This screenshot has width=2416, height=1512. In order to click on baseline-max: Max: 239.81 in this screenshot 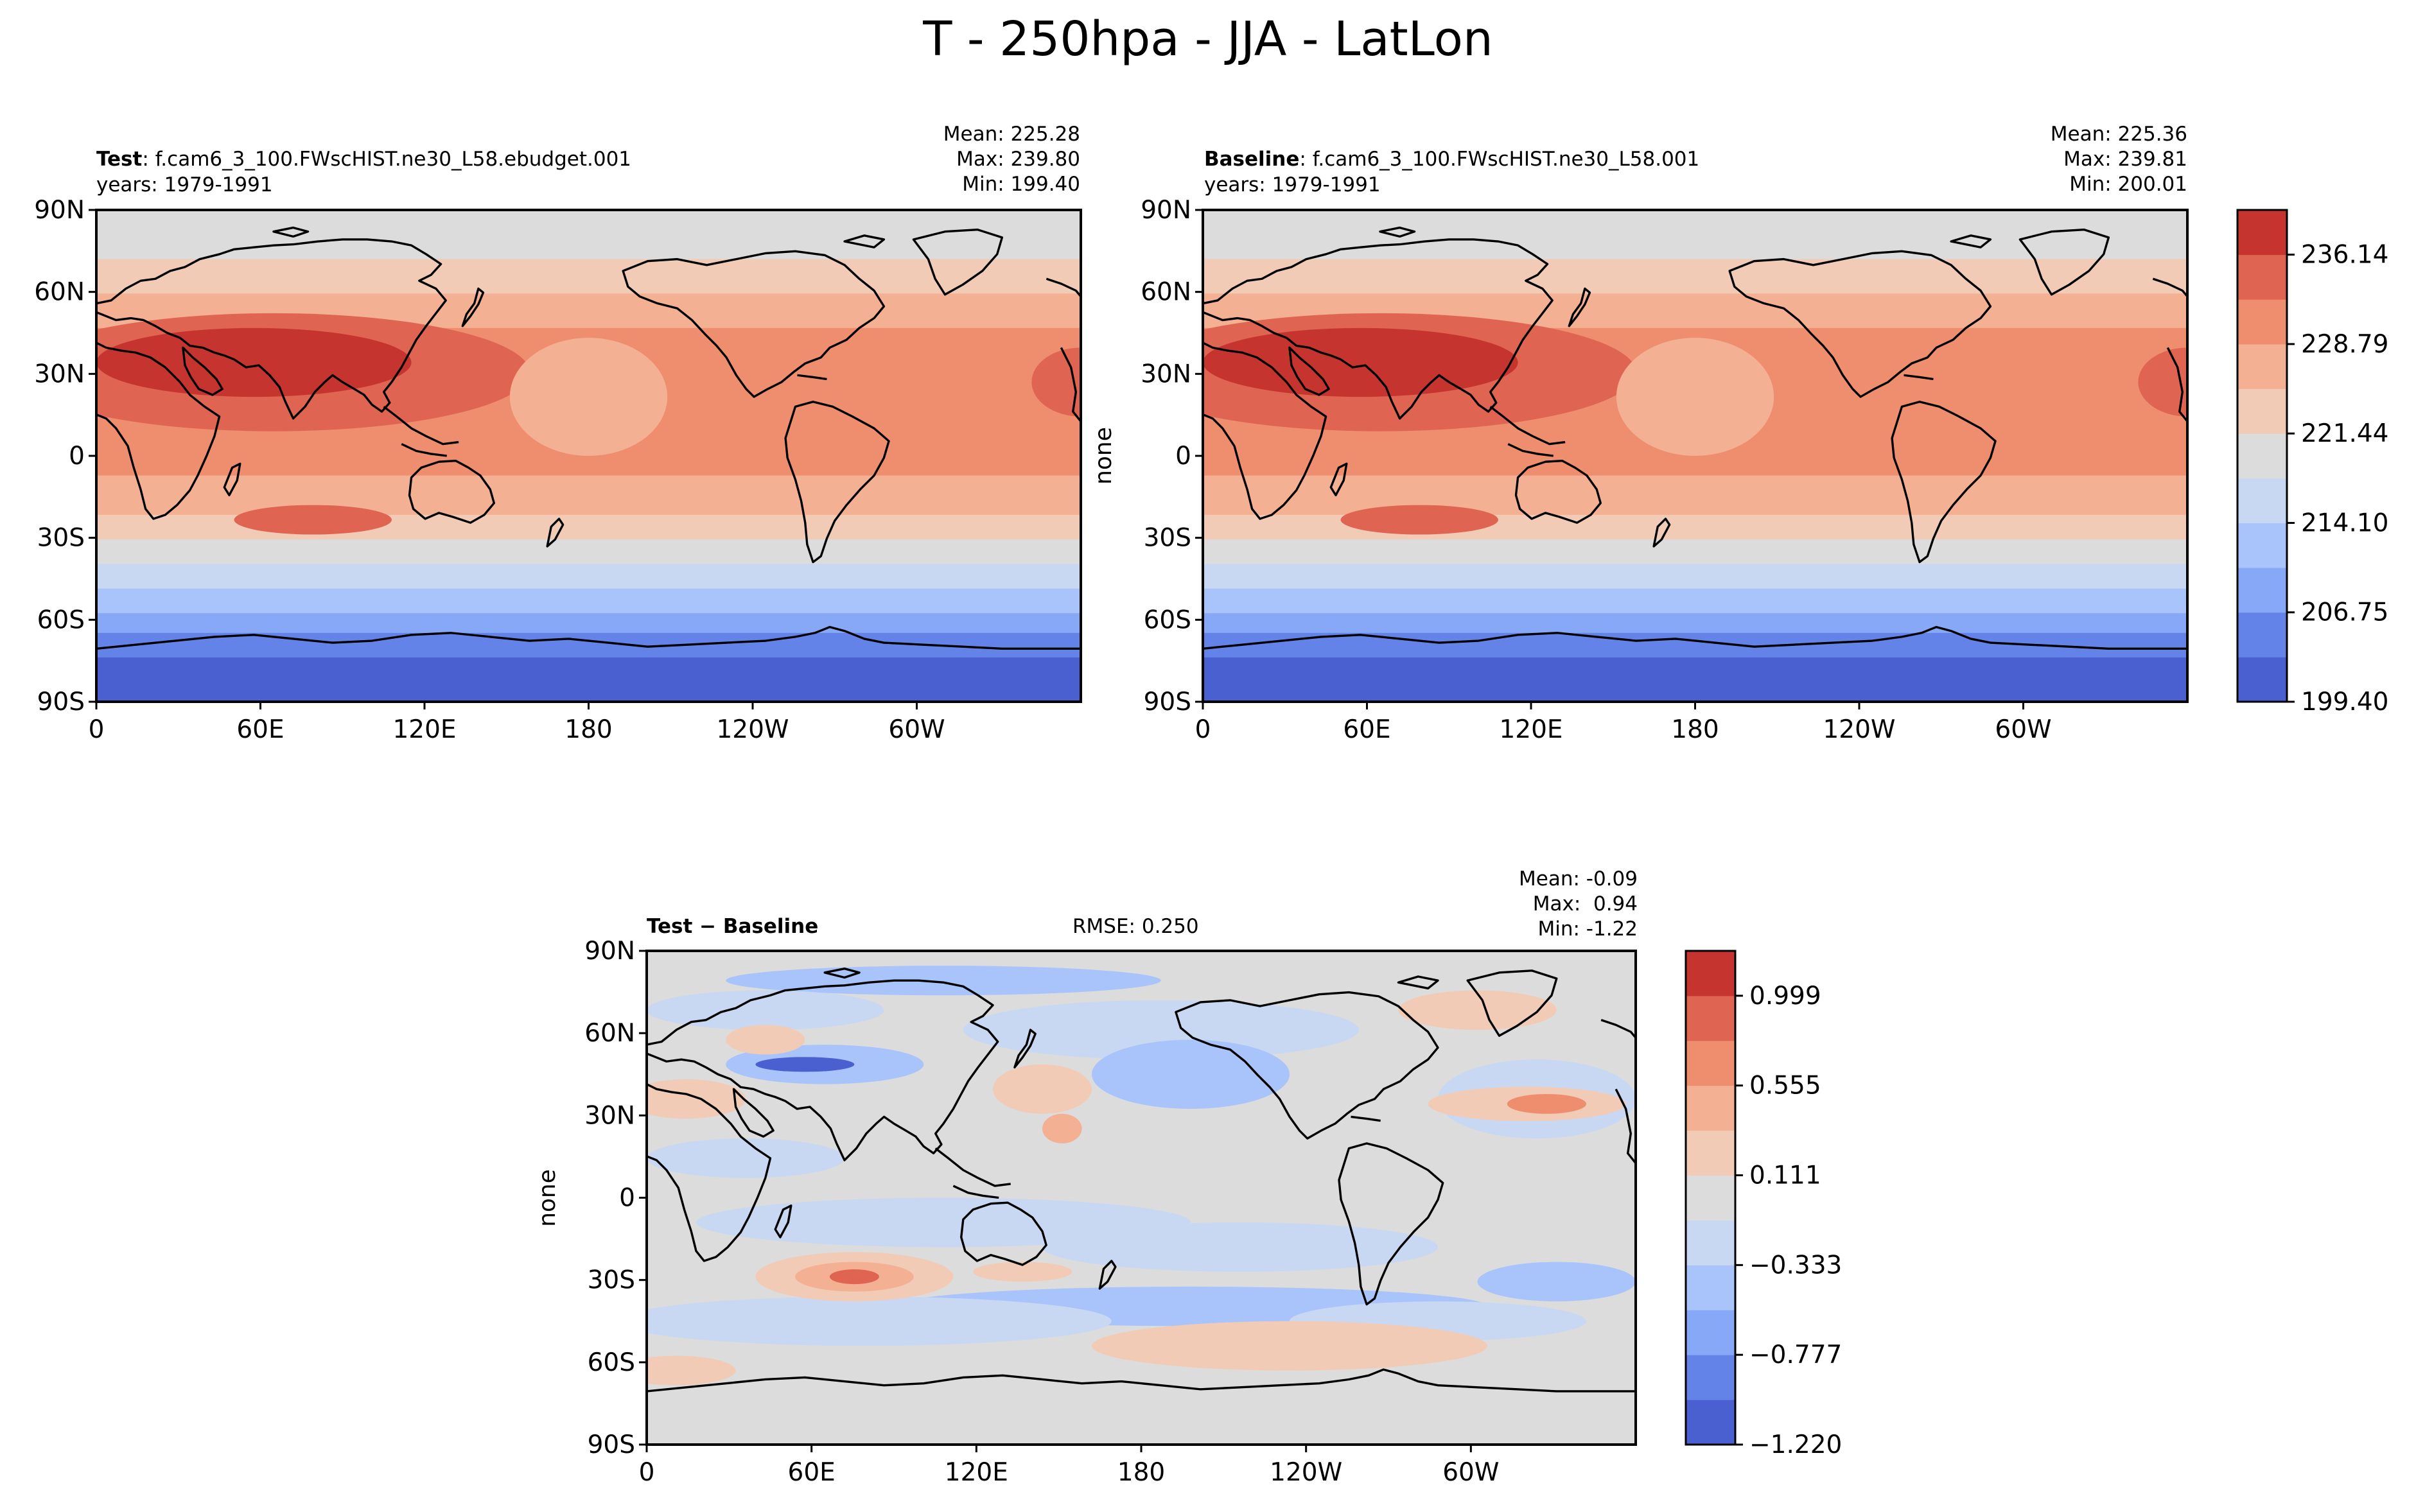, I will do `click(2125, 159)`.